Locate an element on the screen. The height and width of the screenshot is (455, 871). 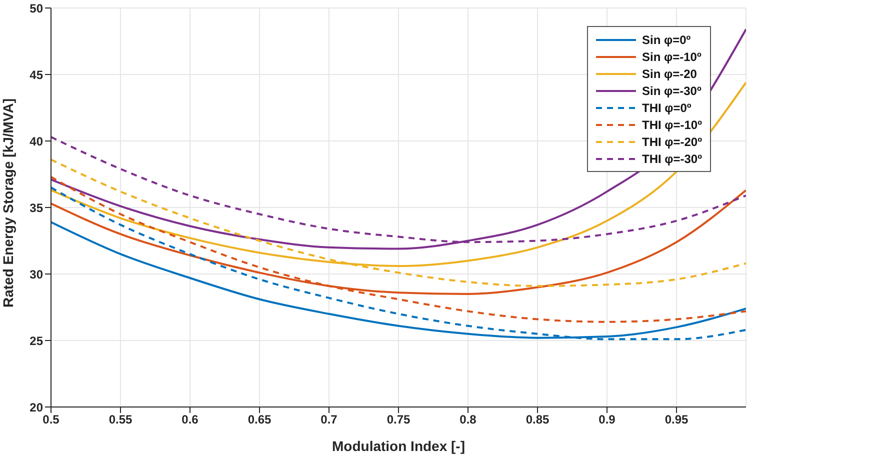
x-tick-label: 0.6 is located at coordinates (190, 419).